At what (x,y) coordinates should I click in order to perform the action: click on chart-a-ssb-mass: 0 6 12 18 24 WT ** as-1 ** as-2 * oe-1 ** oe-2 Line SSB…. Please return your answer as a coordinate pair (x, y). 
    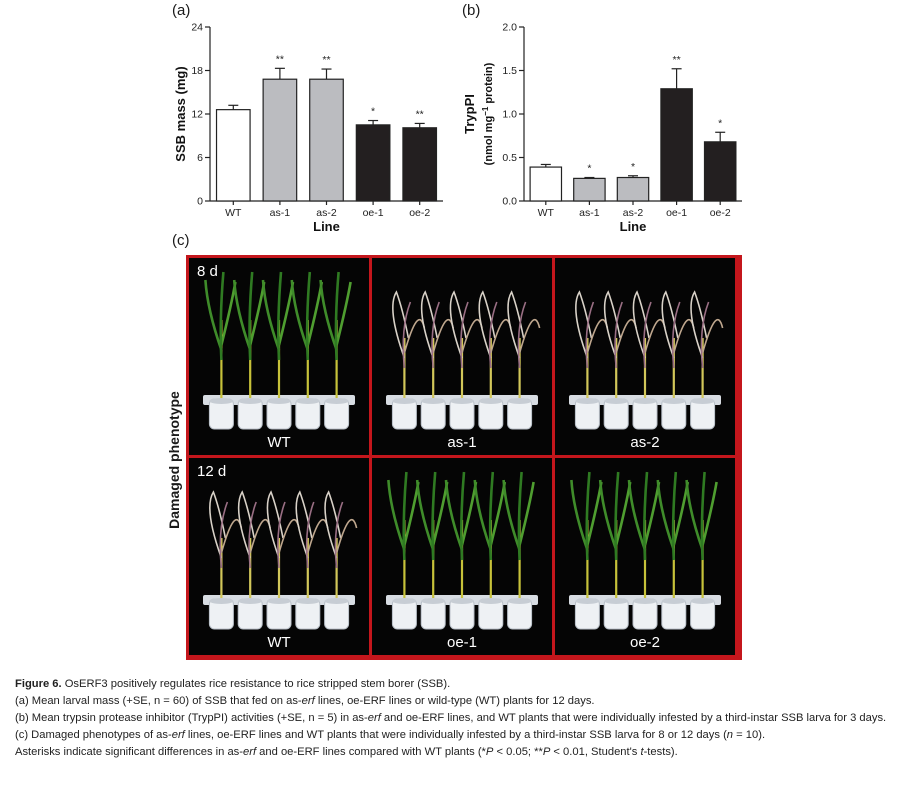
    Looking at the image, I should click on (308, 128).